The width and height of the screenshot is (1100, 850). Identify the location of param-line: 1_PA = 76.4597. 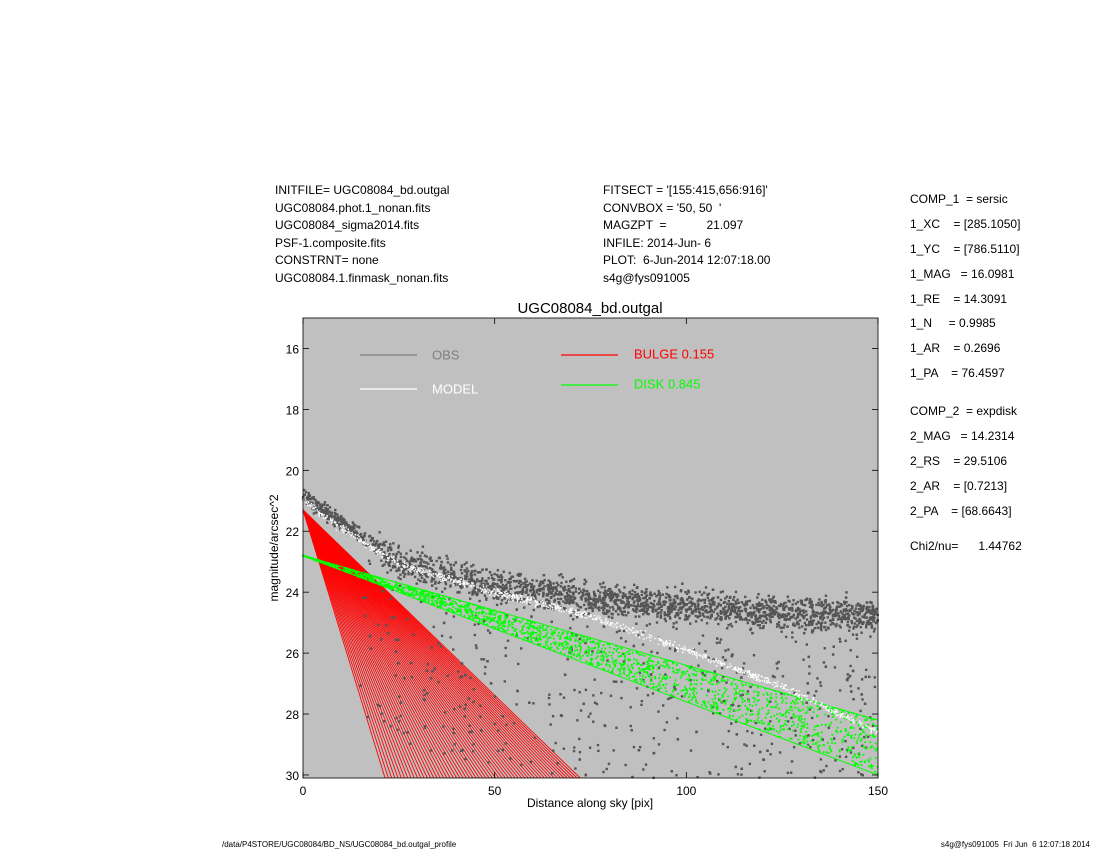
(957, 373).